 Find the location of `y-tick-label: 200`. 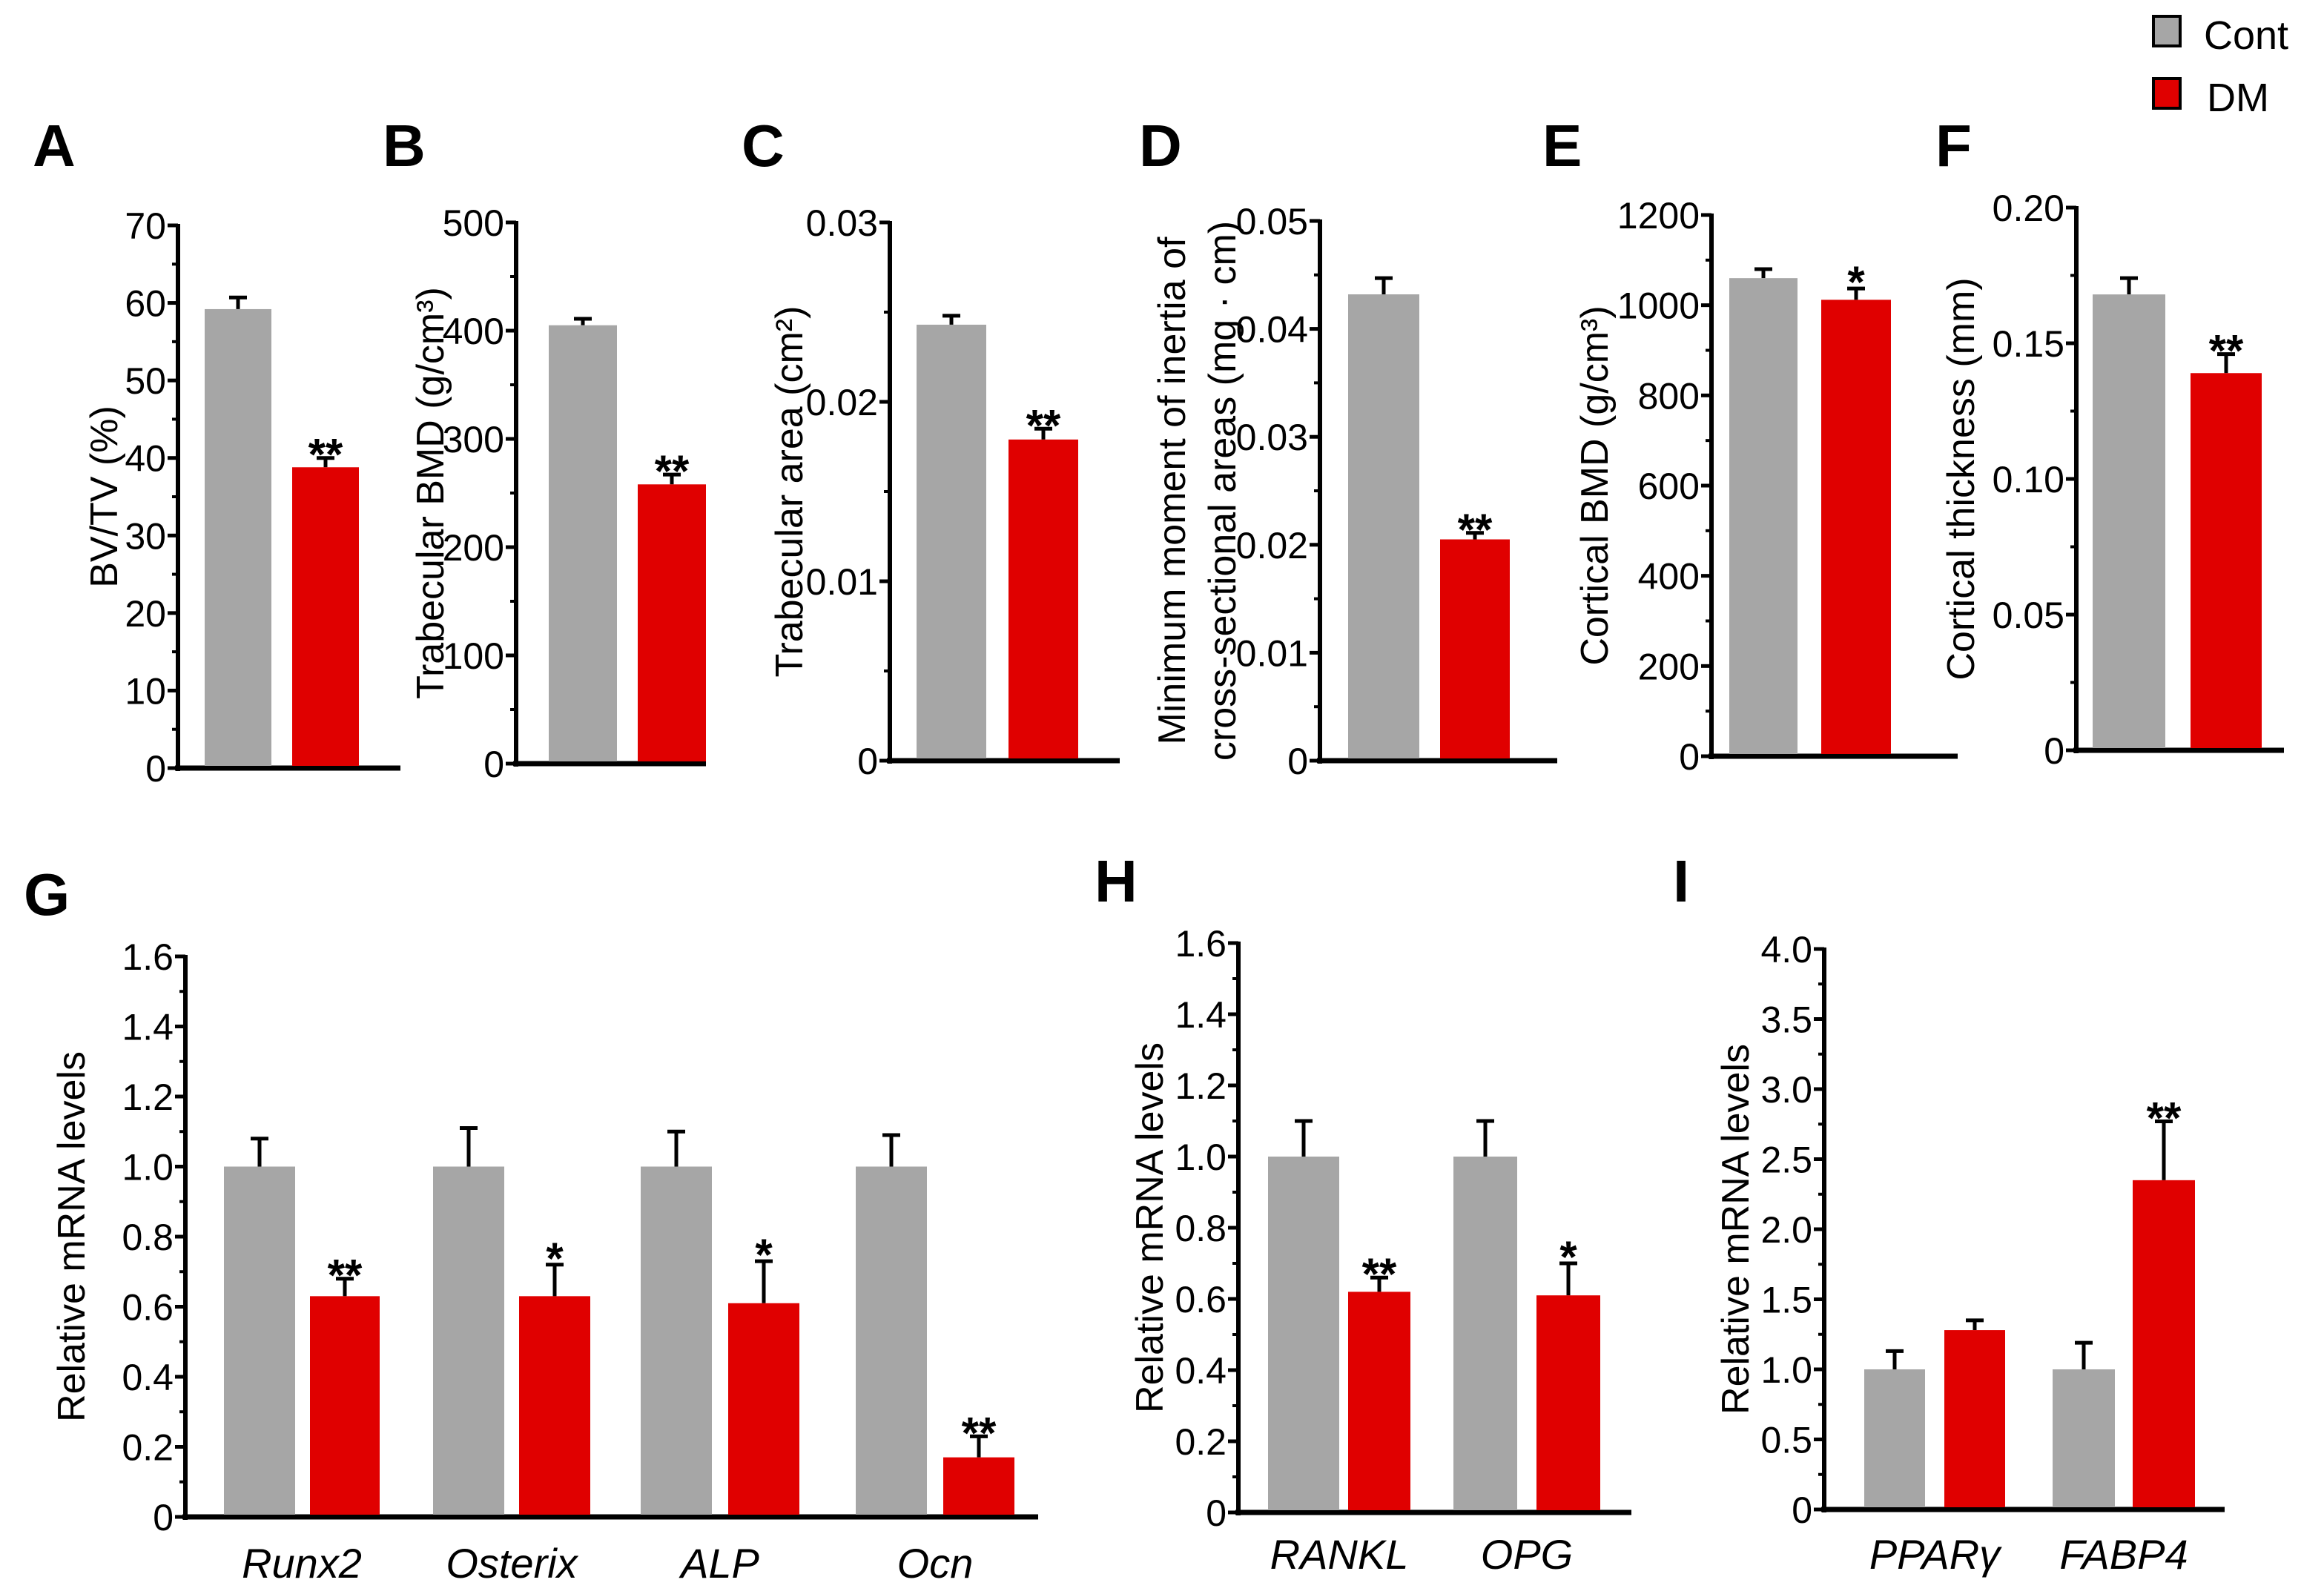

y-tick-label: 200 is located at coordinates (1669, 666).